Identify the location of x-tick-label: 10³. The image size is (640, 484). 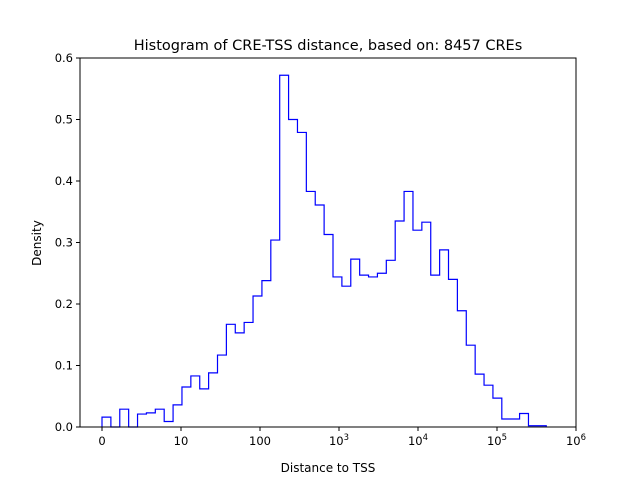
(339, 440).